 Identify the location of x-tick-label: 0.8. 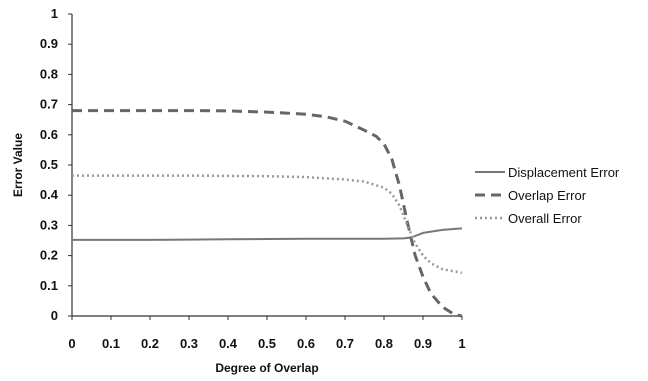
(384, 343).